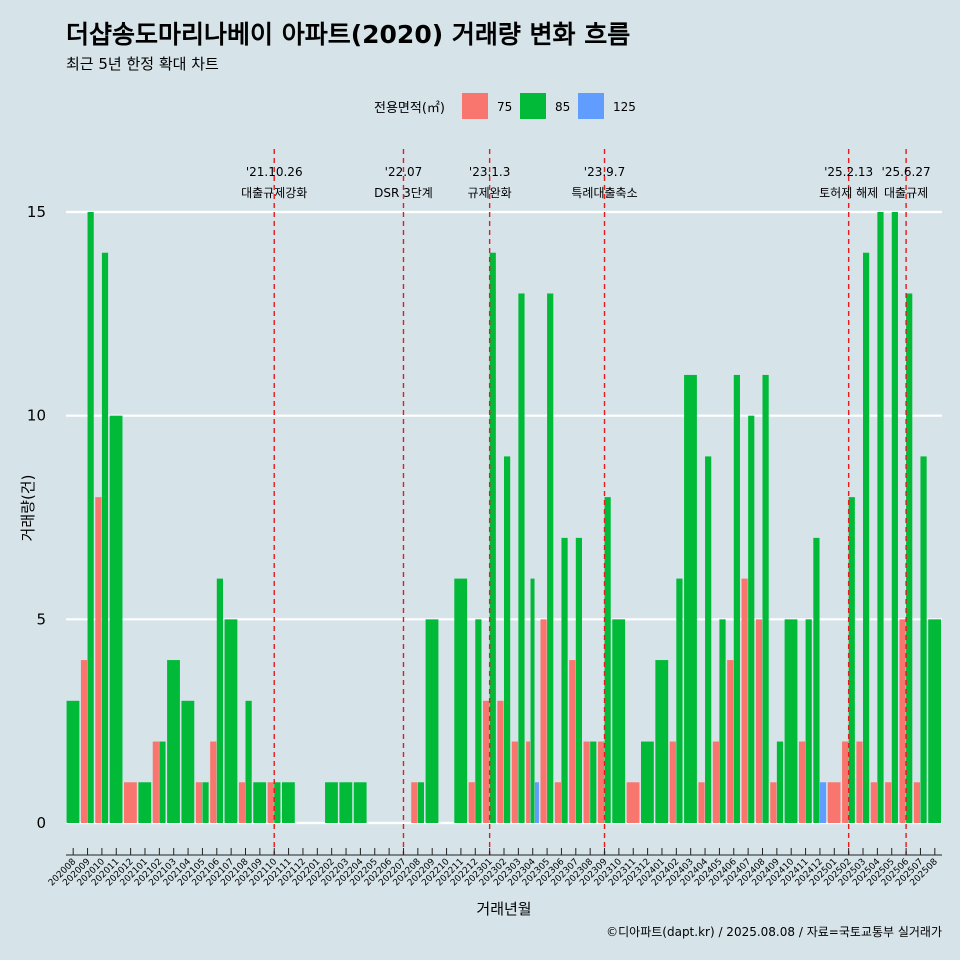 This screenshot has width=960, height=960. What do you see at coordinates (36, 416) in the screenshot?
I see `y-tick-label: 10` at bounding box center [36, 416].